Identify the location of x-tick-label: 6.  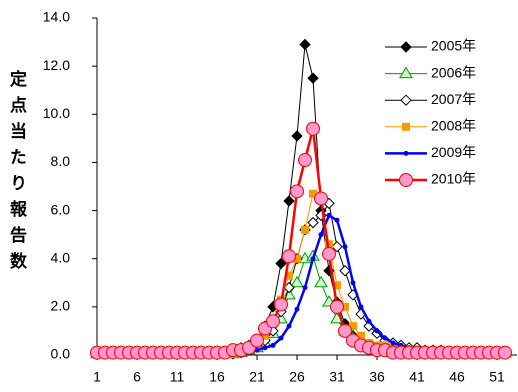
(137, 377).